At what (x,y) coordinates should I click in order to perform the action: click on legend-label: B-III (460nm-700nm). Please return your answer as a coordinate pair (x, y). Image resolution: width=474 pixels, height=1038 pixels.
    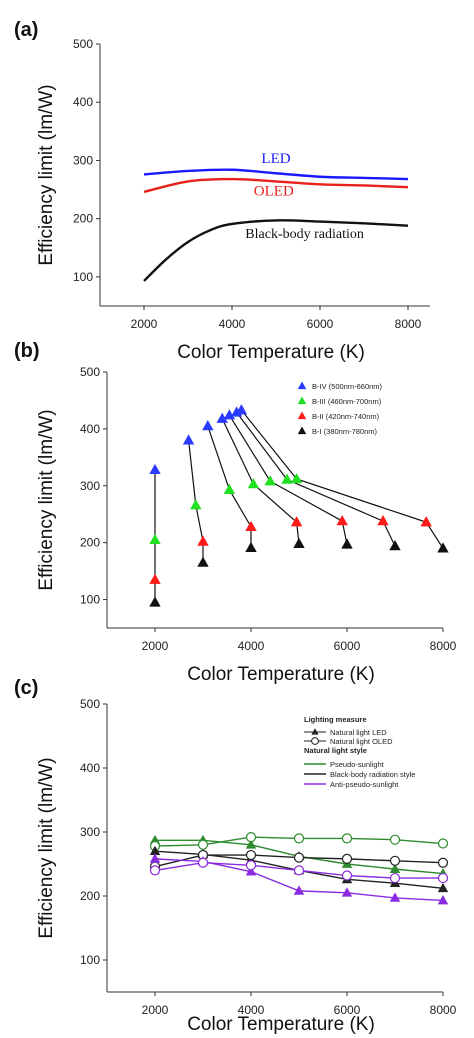
    Looking at the image, I should click on (347, 401).